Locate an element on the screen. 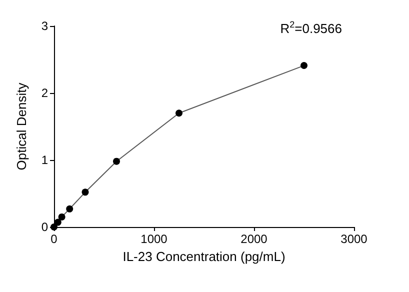 The width and height of the screenshot is (409, 292). x-tick-label: 0 is located at coordinates (54, 239).